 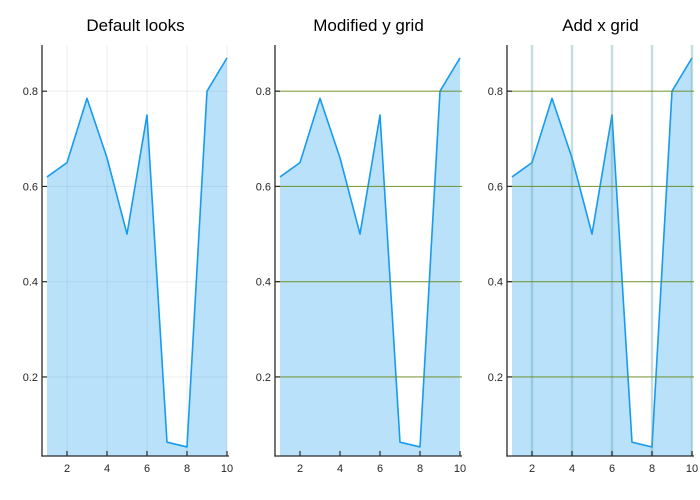 I want to click on chart-title-add-x-grid: Add x grid, so click(x=600, y=25).